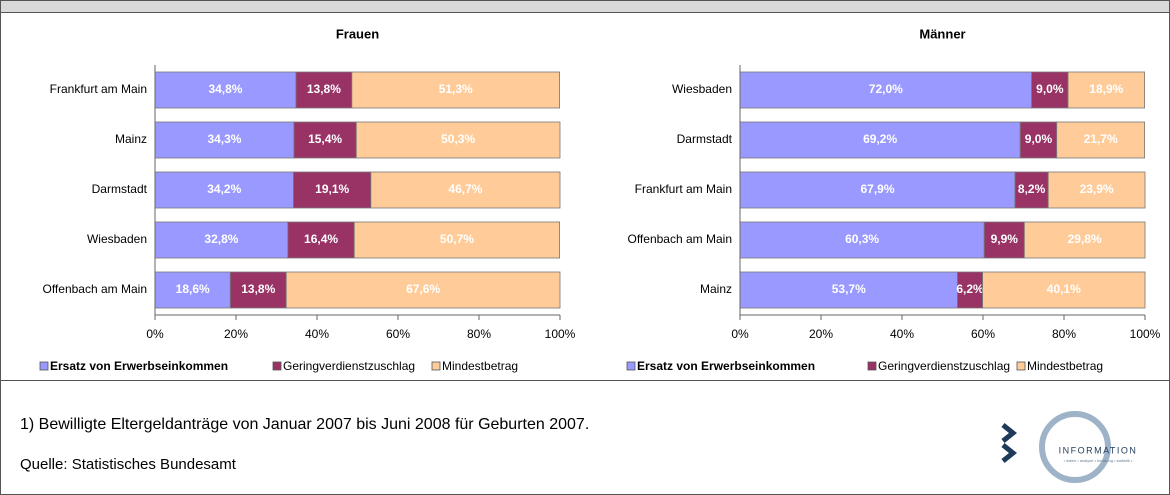 This screenshot has width=1170, height=495. Describe the element at coordinates (225, 89) in the screenshot. I see `data-label: 34,8%` at that location.